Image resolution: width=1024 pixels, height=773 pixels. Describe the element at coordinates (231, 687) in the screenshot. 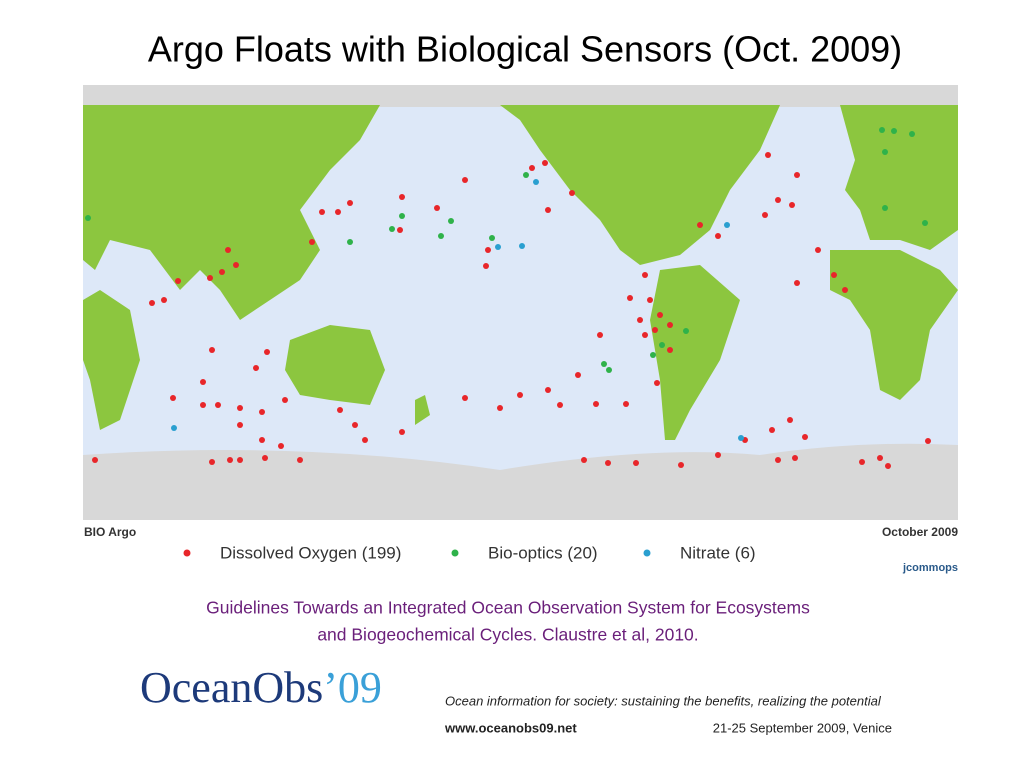

I see `logo-main: OceanObs` at that location.